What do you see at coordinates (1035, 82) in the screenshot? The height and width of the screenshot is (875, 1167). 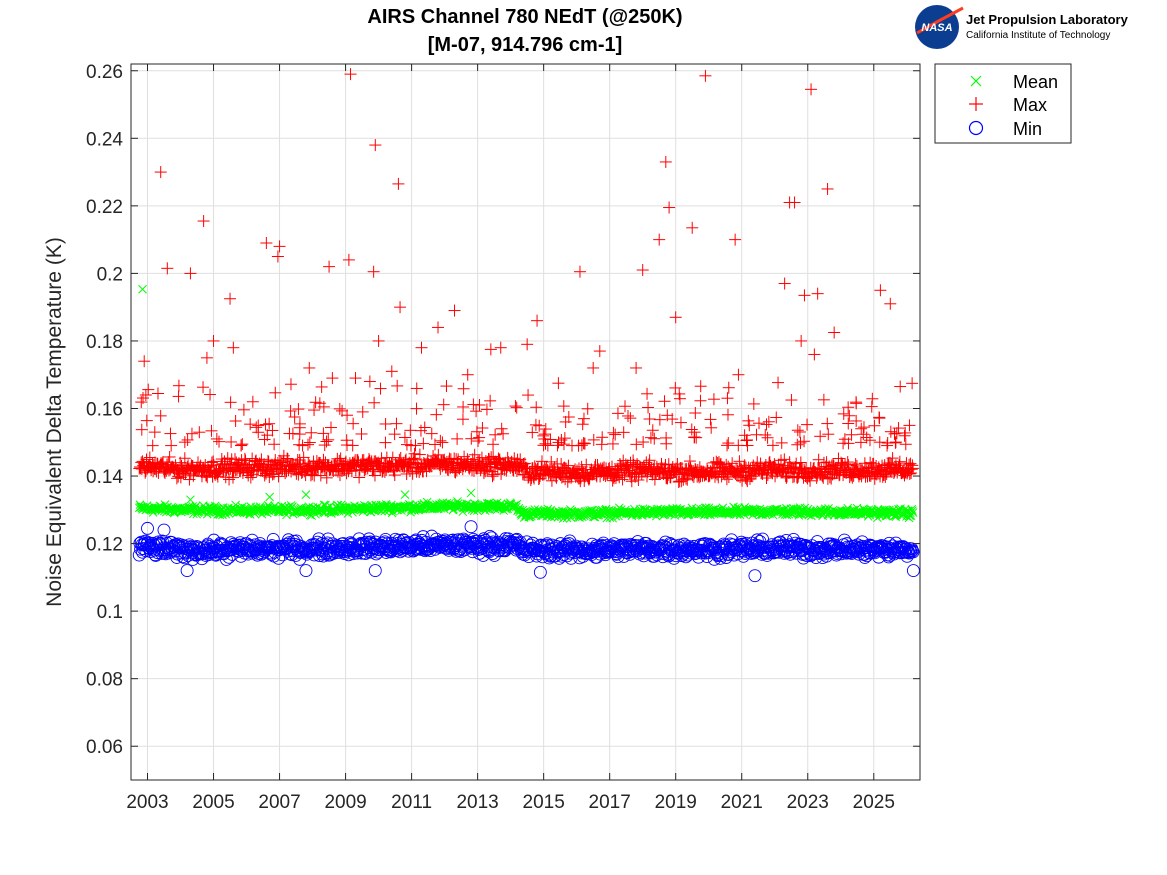 I see `legend-mean-label: Mean` at bounding box center [1035, 82].